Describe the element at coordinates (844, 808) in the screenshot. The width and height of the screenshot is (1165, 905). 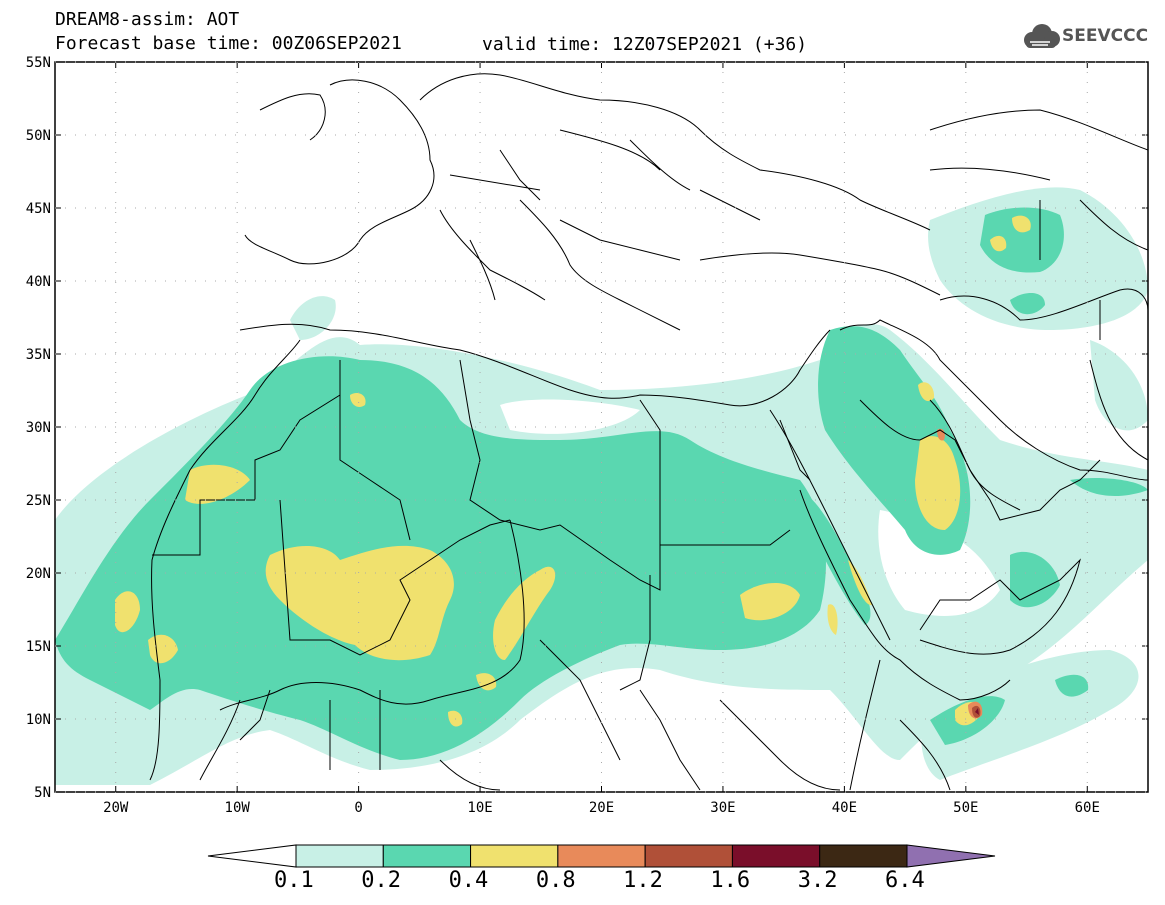
I see `lon-label: 40E` at that location.